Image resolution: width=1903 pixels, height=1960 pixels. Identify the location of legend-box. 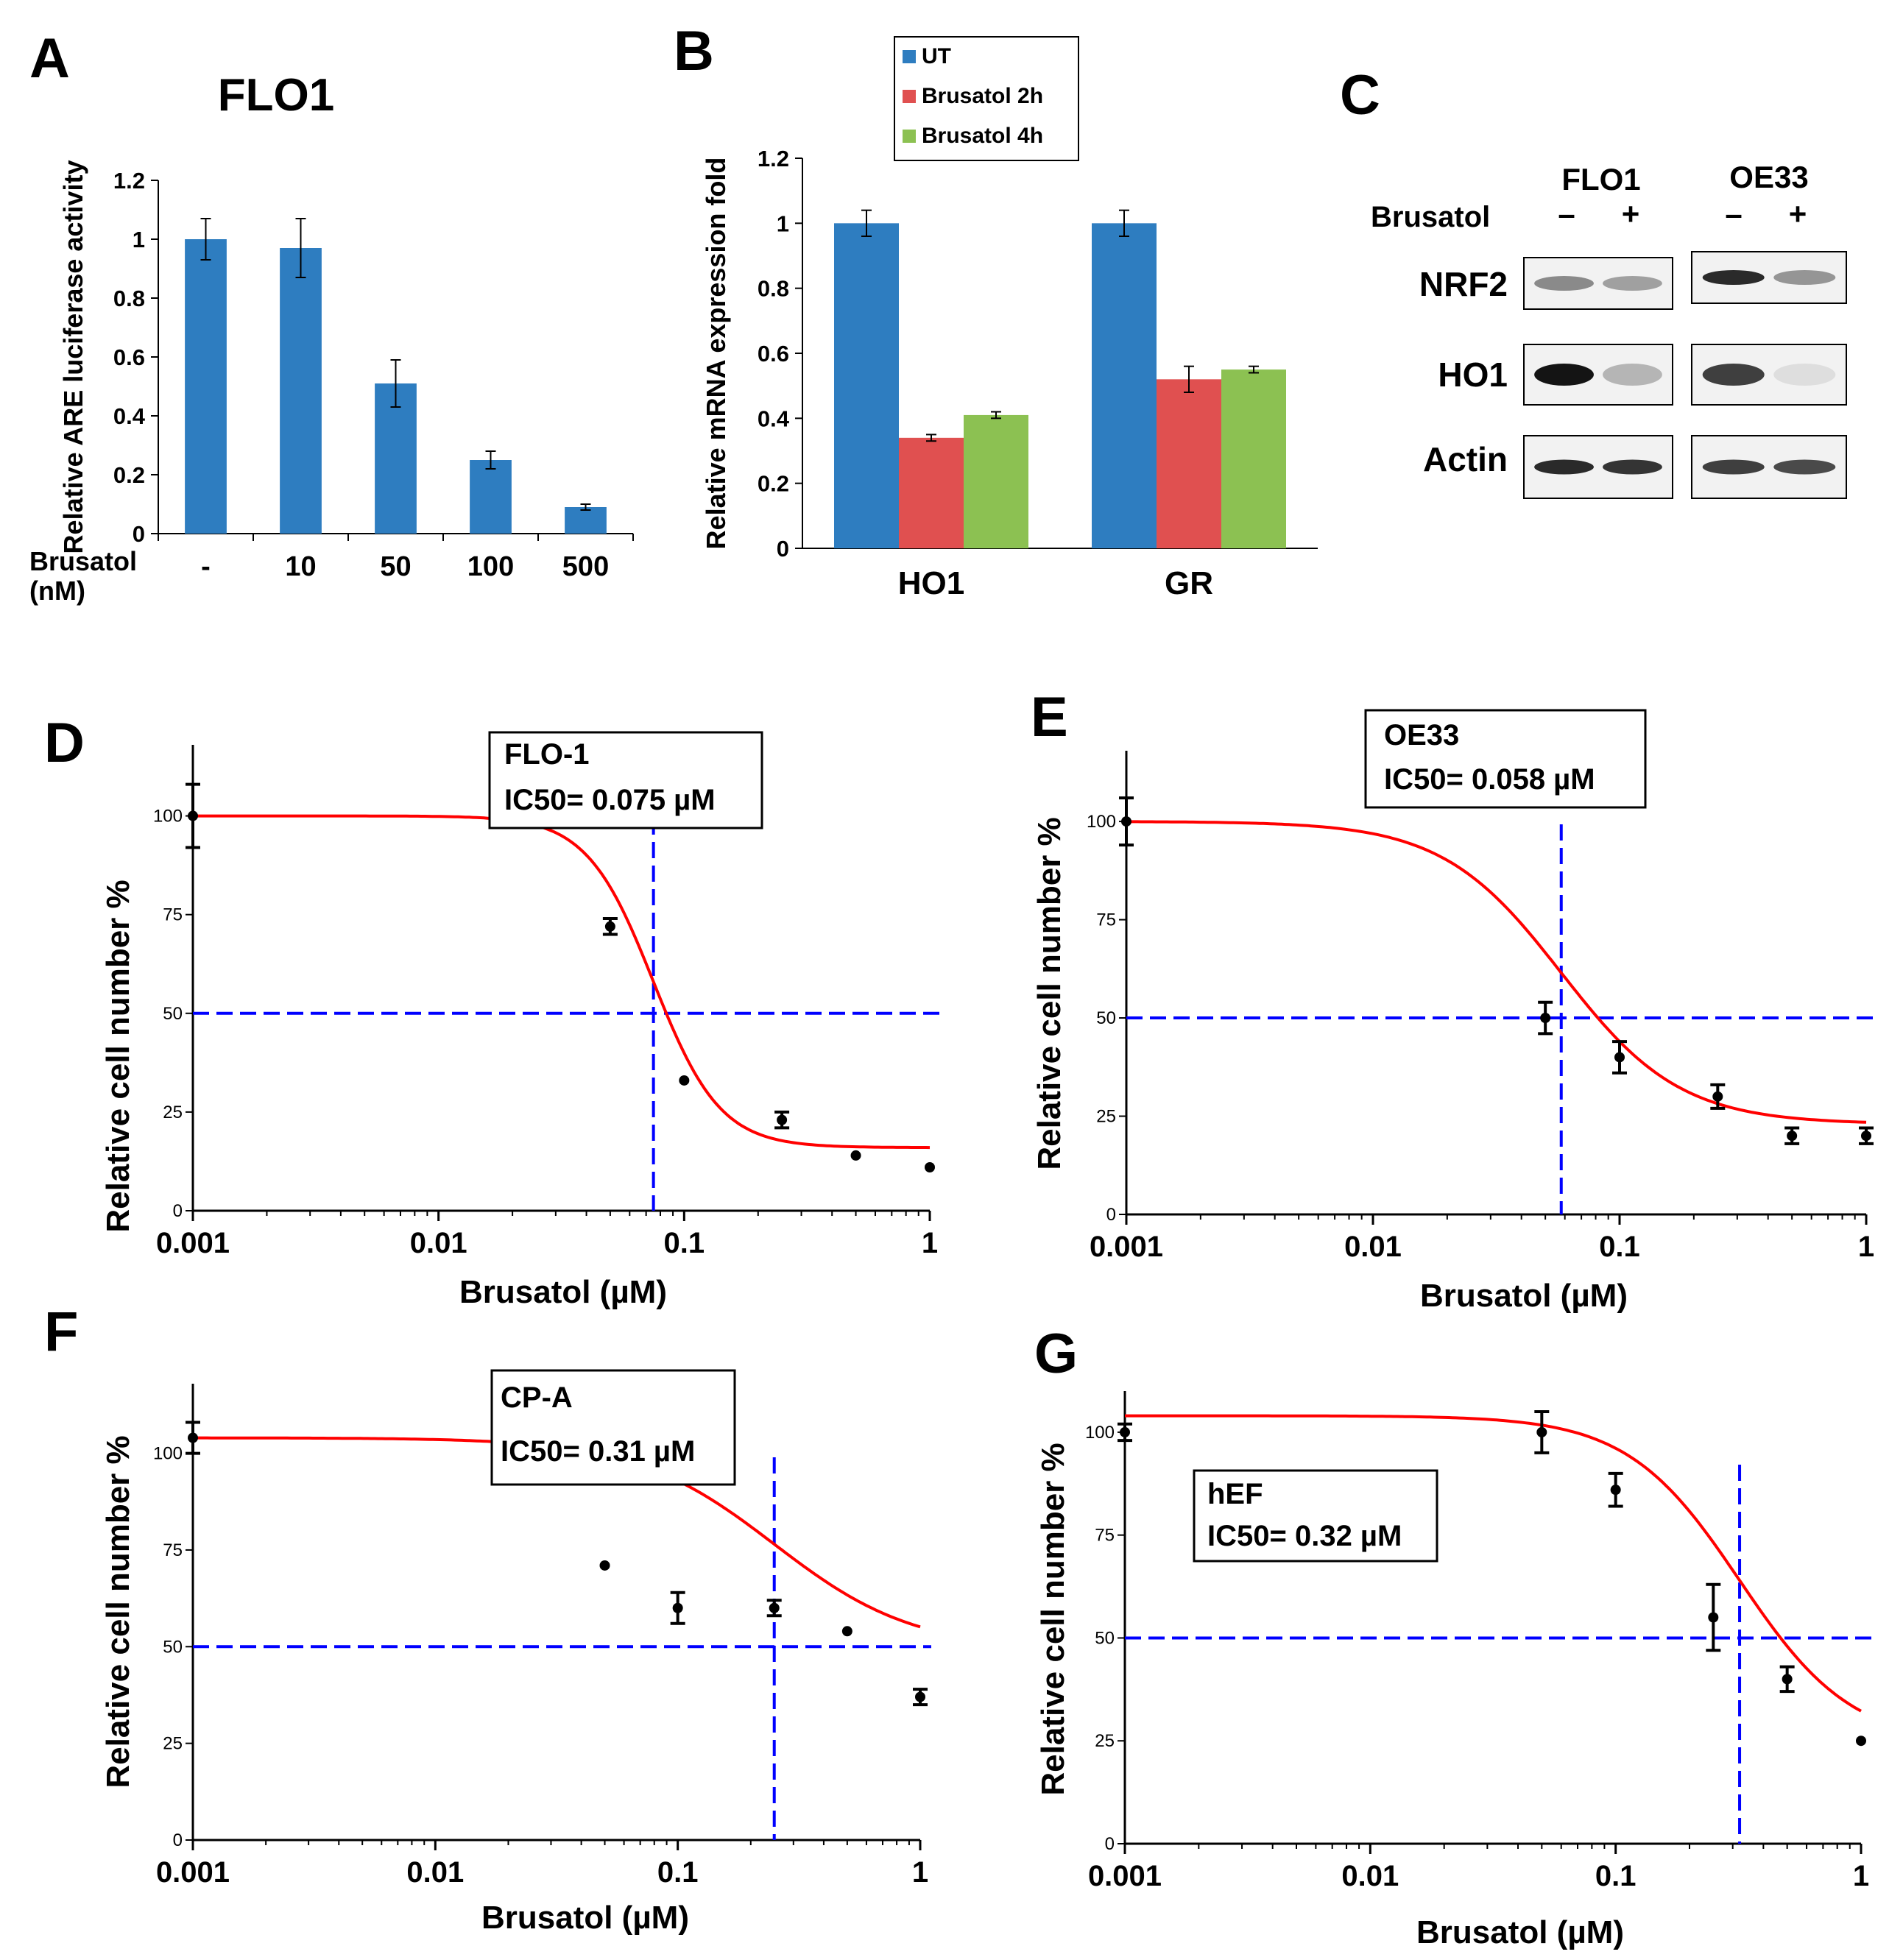
(986, 98).